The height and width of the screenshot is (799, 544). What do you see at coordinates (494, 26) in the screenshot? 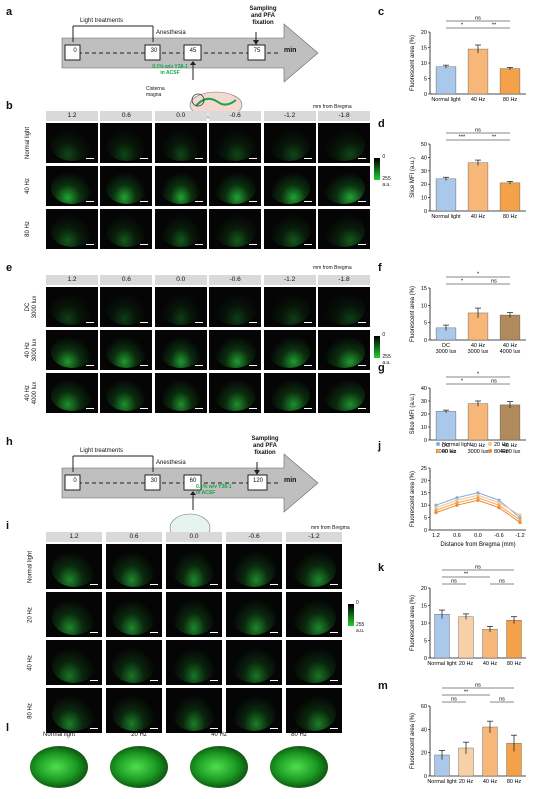
I see `significance-label: **` at bounding box center [494, 26].